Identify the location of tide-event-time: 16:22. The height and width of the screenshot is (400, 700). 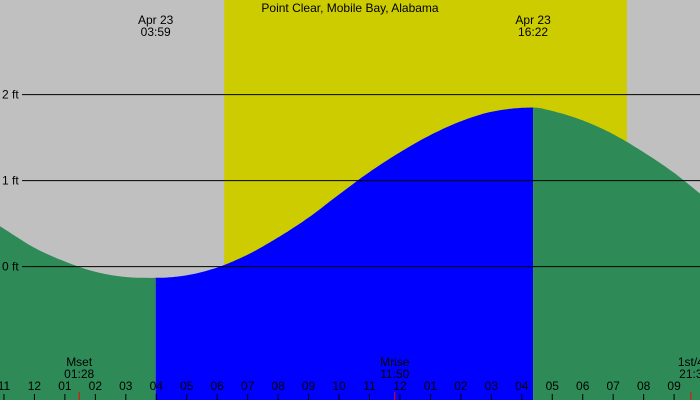
(533, 32).